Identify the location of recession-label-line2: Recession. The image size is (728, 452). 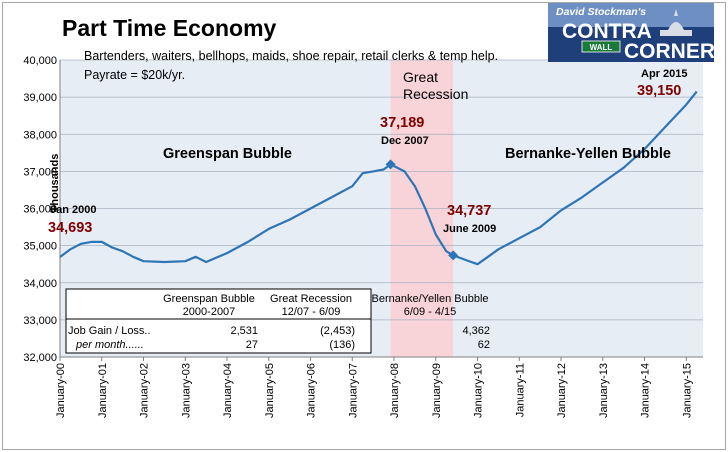
(435, 94).